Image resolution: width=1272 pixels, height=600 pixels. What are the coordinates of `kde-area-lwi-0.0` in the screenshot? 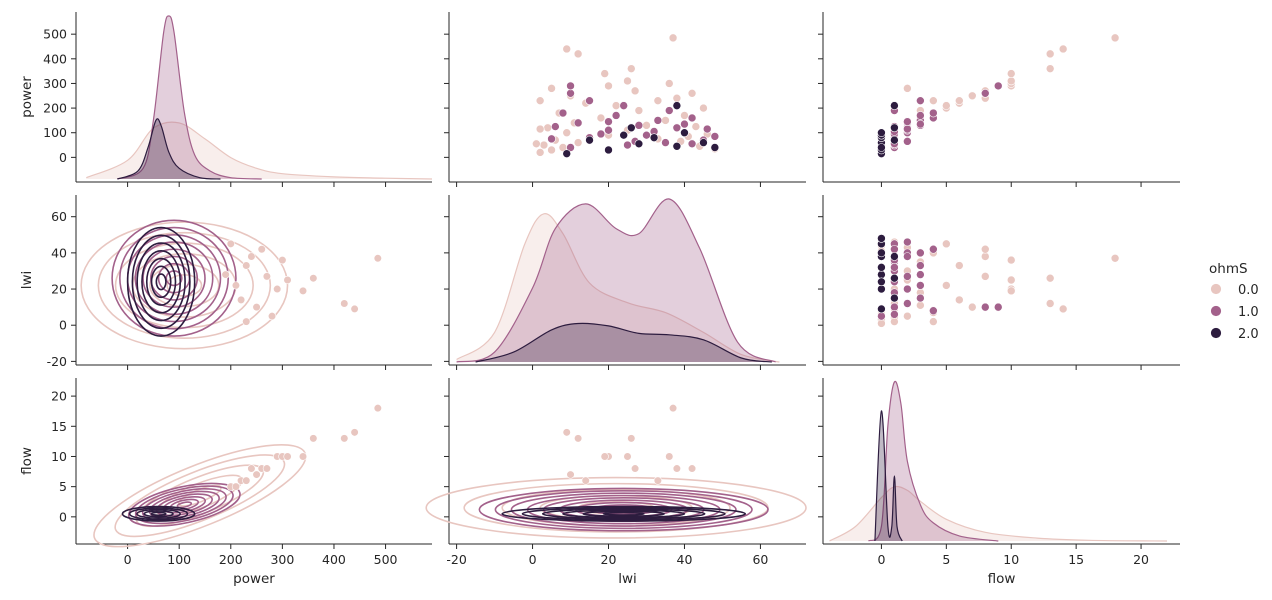 It's located at (618, 287).